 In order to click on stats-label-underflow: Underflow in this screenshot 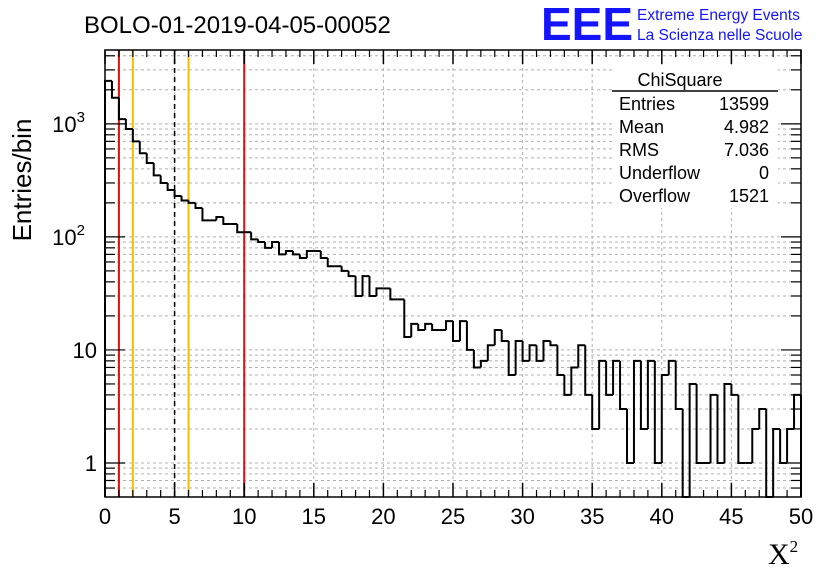, I will do `click(660, 173)`.